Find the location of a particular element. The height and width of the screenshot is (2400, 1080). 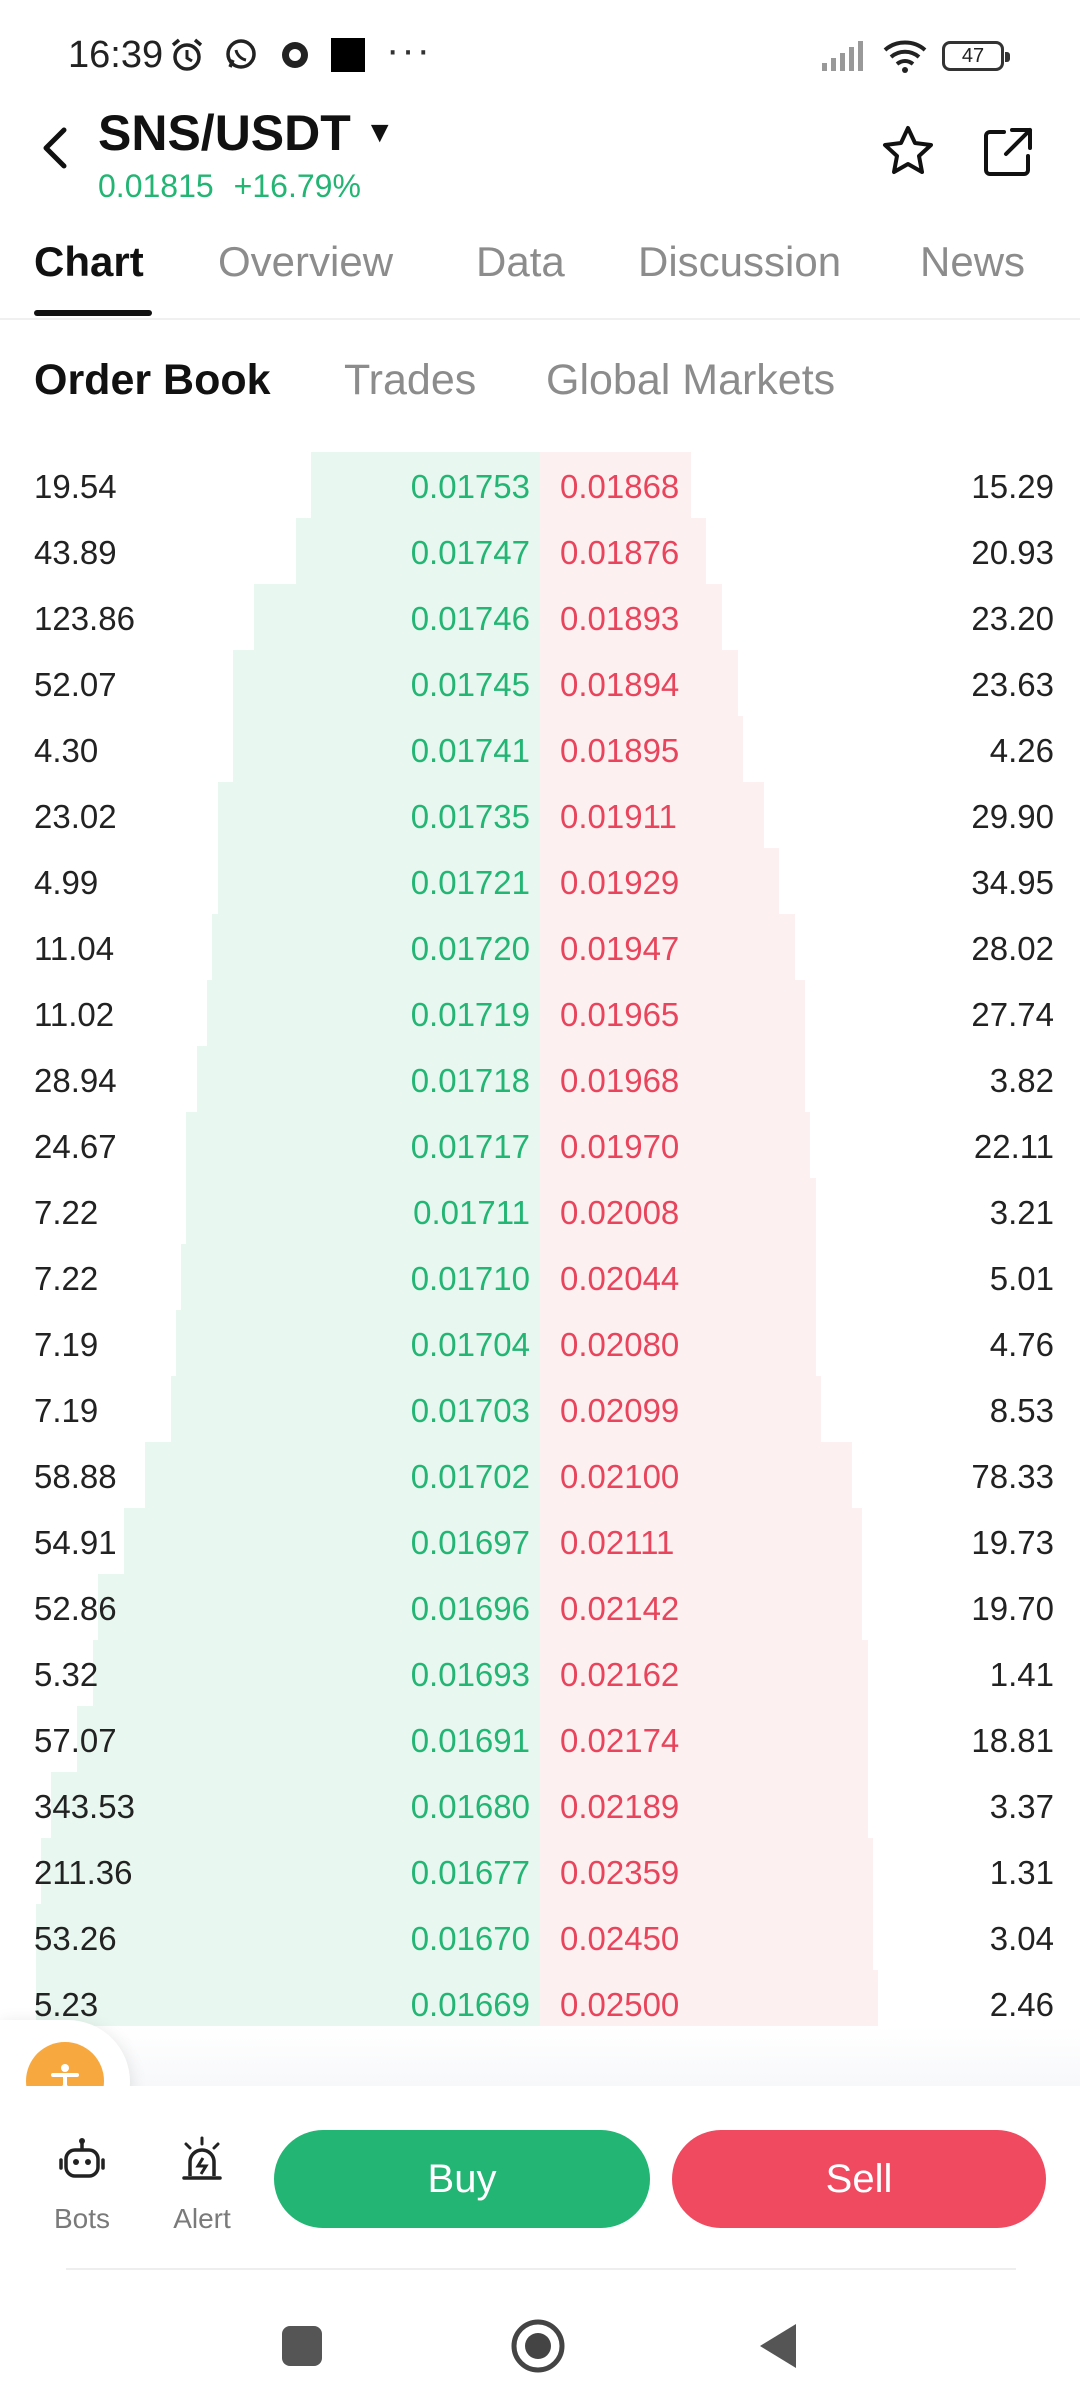

recents-icon is located at coordinates (302, 2346).